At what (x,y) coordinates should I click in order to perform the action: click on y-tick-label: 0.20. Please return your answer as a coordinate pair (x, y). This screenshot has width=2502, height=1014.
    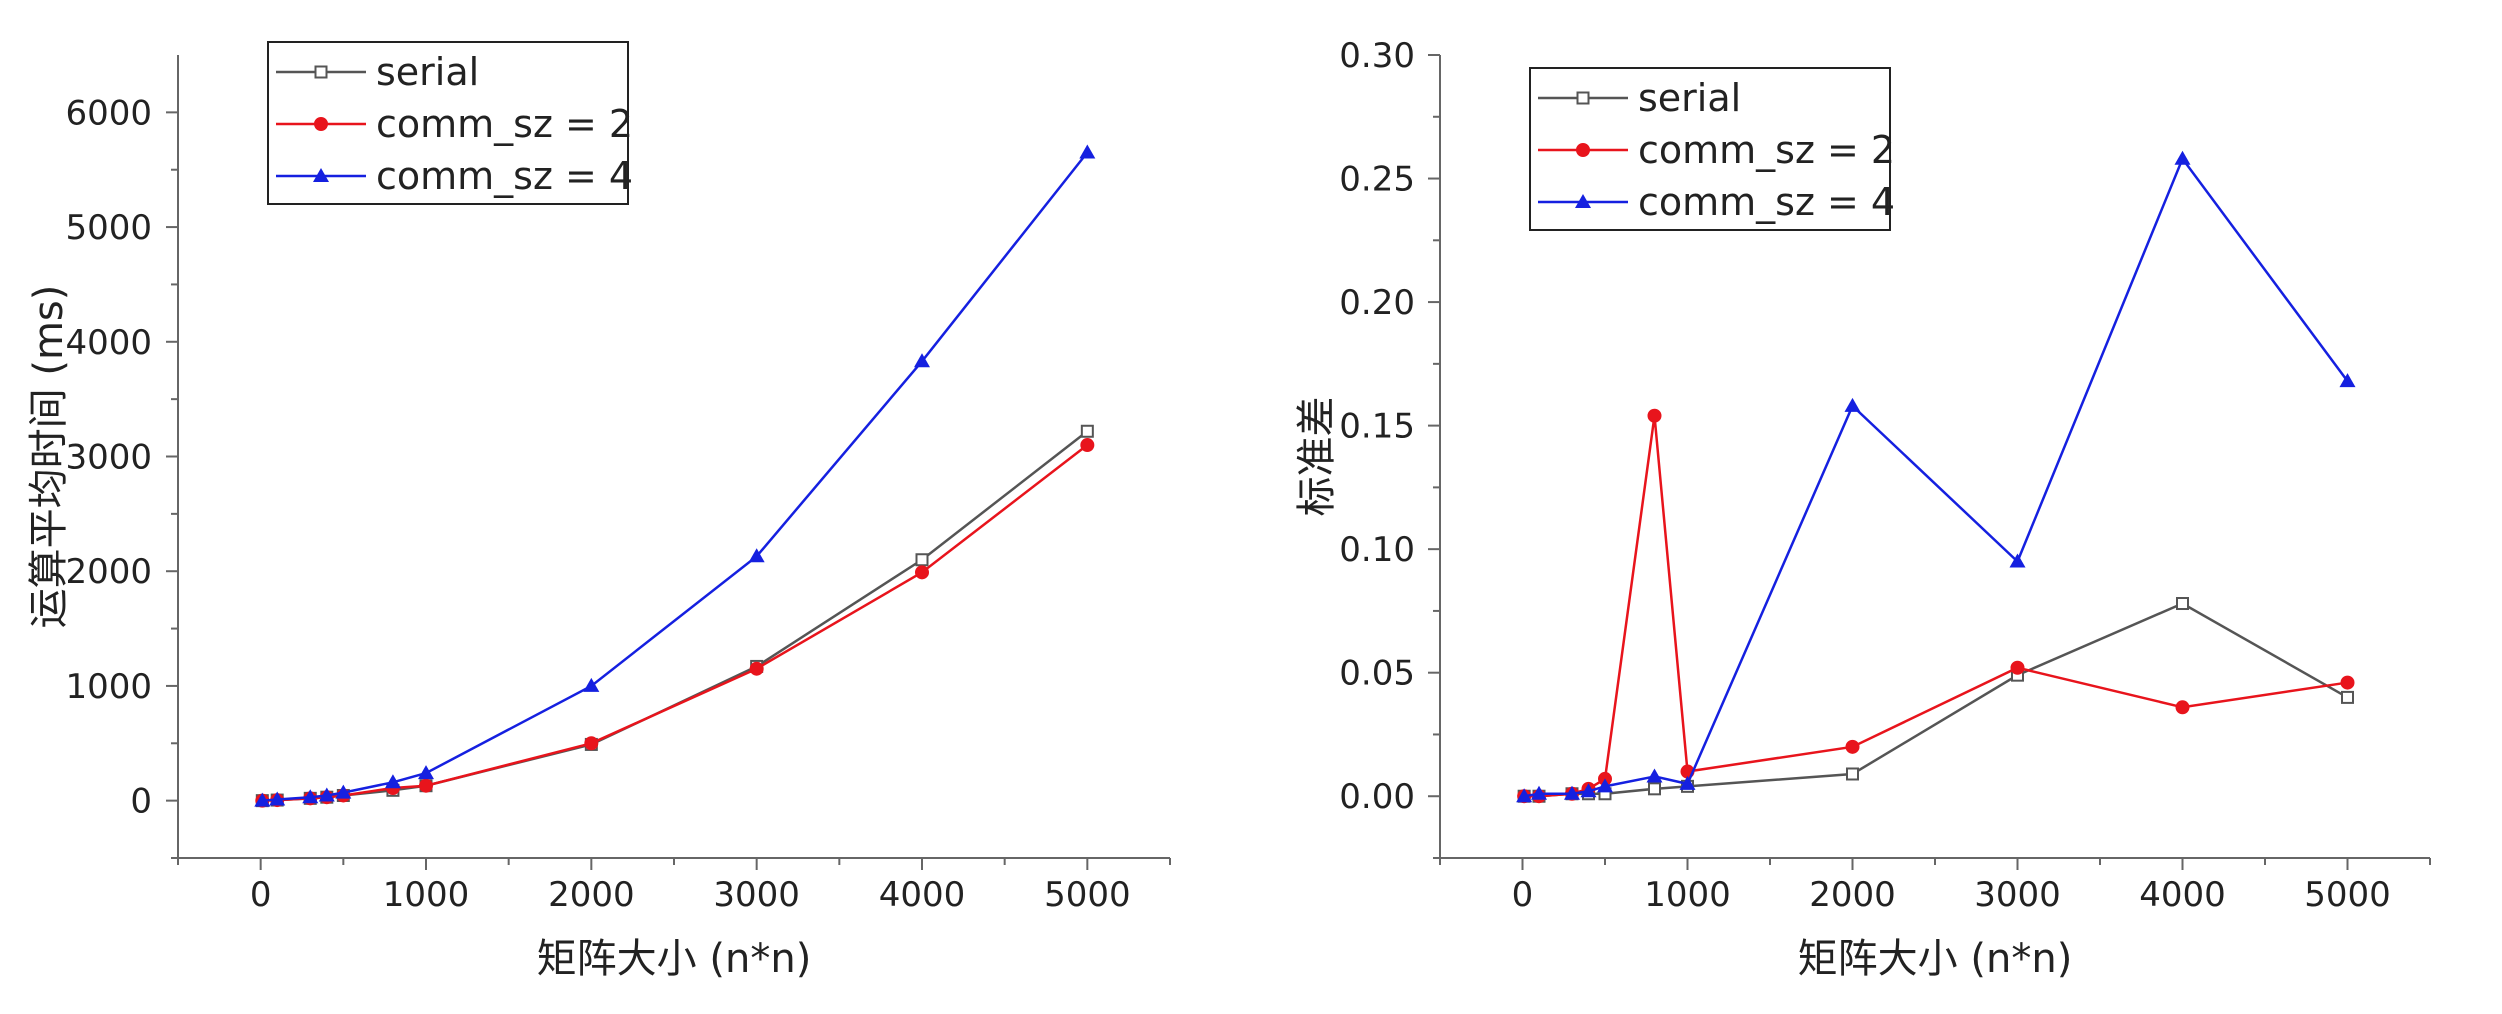
    Looking at the image, I should click on (1377, 303).